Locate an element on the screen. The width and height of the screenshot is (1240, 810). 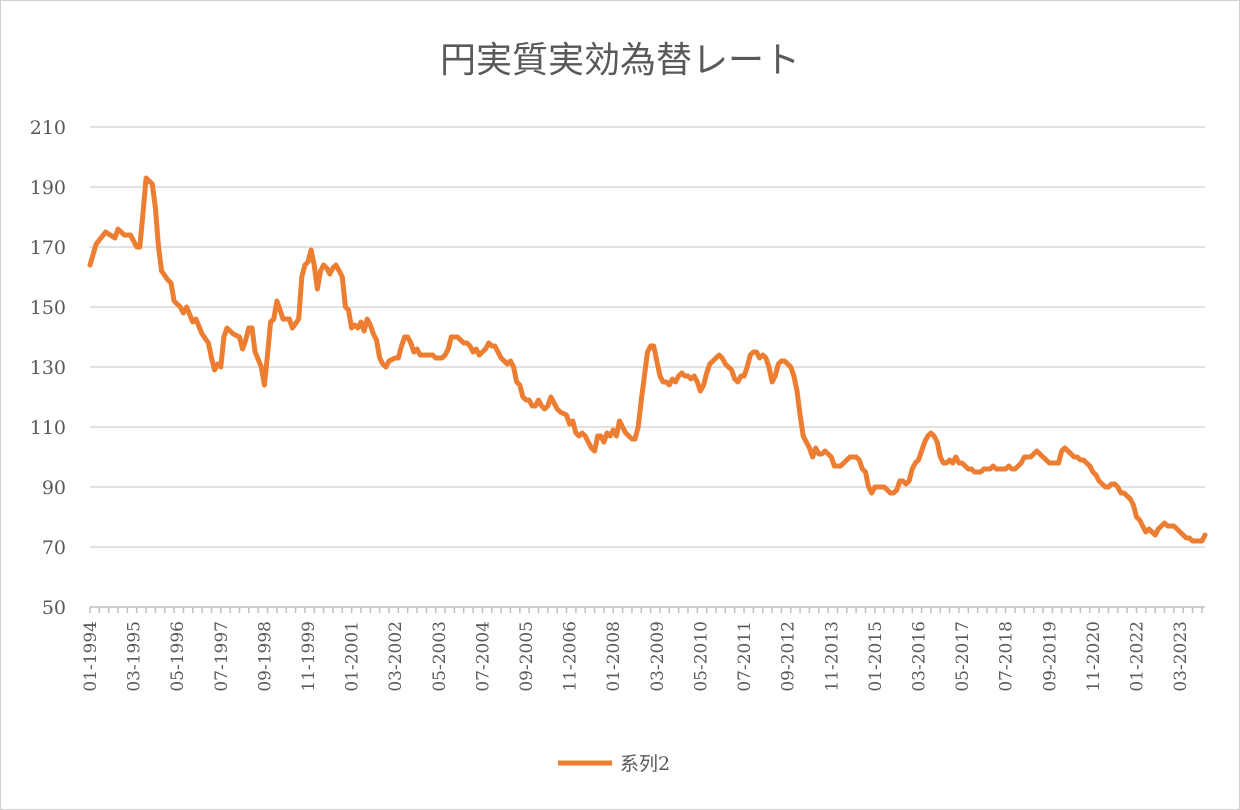
x-tick-label: 07-2011 is located at coordinates (745, 656).